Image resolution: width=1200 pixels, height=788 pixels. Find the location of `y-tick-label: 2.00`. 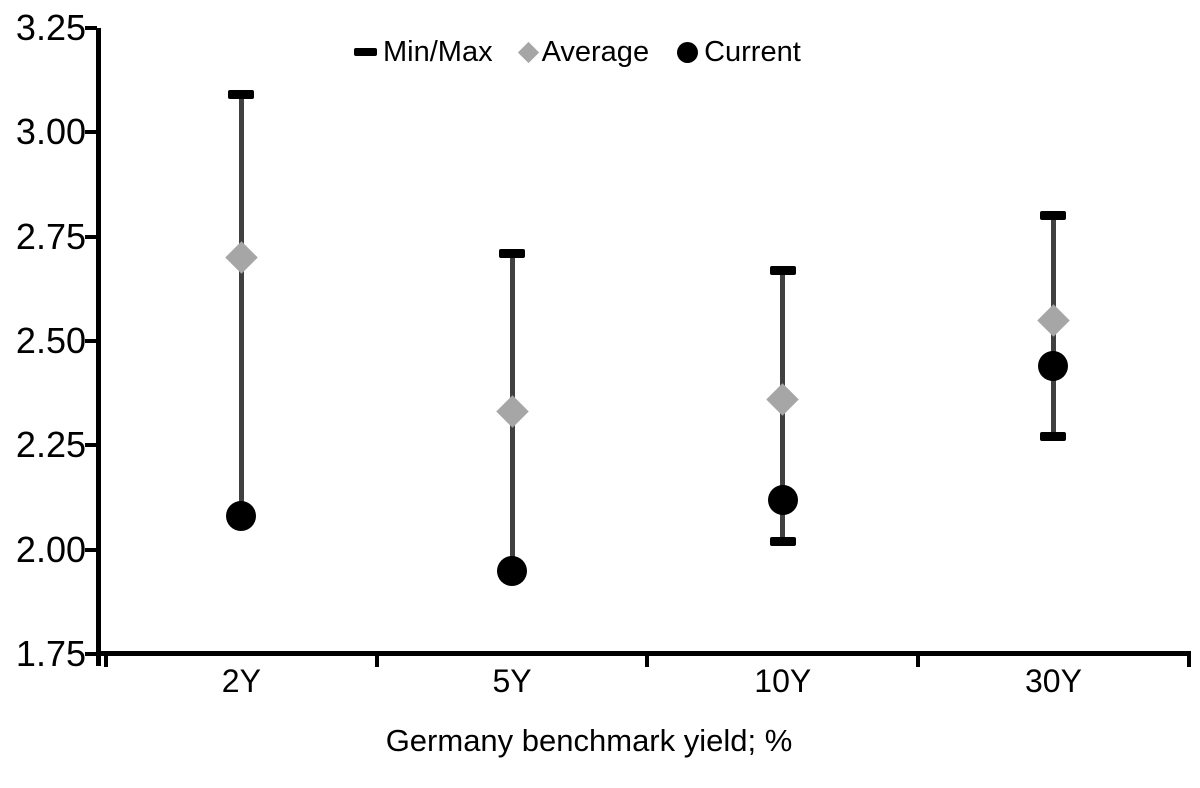

y-tick-label: 2.00 is located at coordinates (50, 549).